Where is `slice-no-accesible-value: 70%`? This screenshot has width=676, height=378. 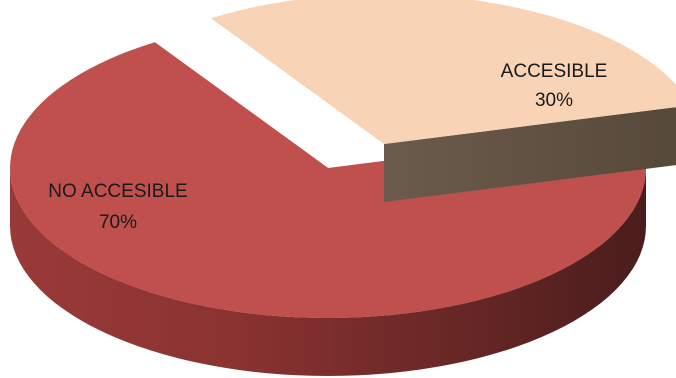
slice-no-accesible-value: 70% is located at coordinates (118, 222).